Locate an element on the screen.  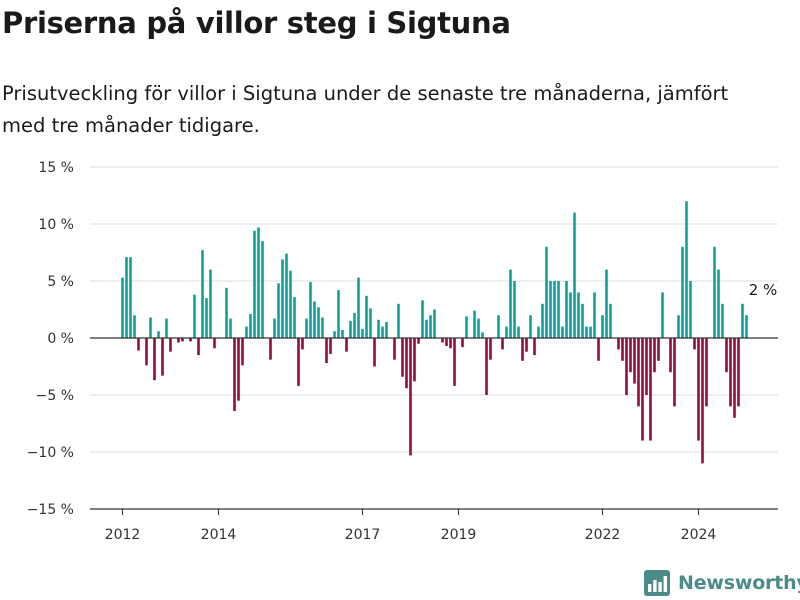
y-tick-label: 15 % is located at coordinates (56, 168).